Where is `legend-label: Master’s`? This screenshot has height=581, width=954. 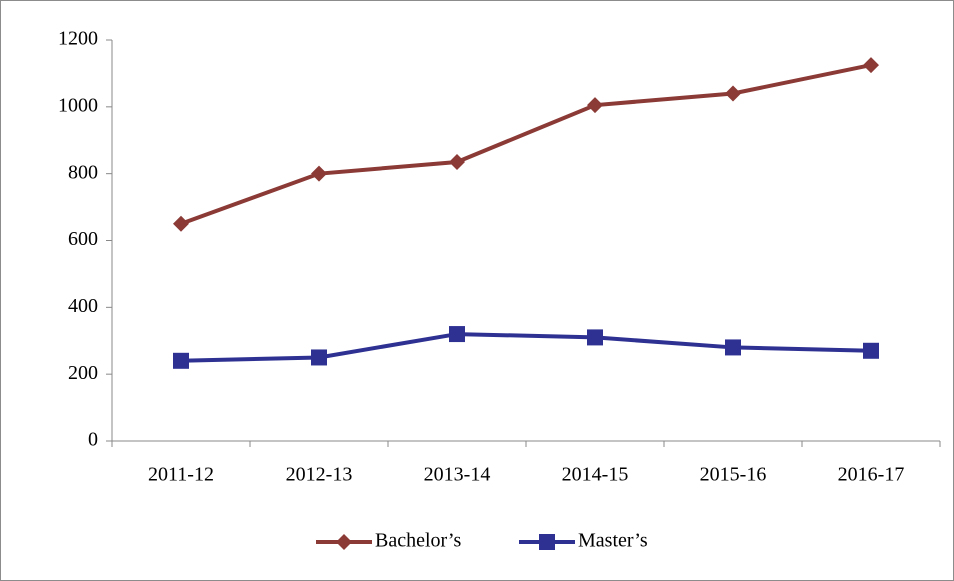 legend-label: Master’s is located at coordinates (613, 541).